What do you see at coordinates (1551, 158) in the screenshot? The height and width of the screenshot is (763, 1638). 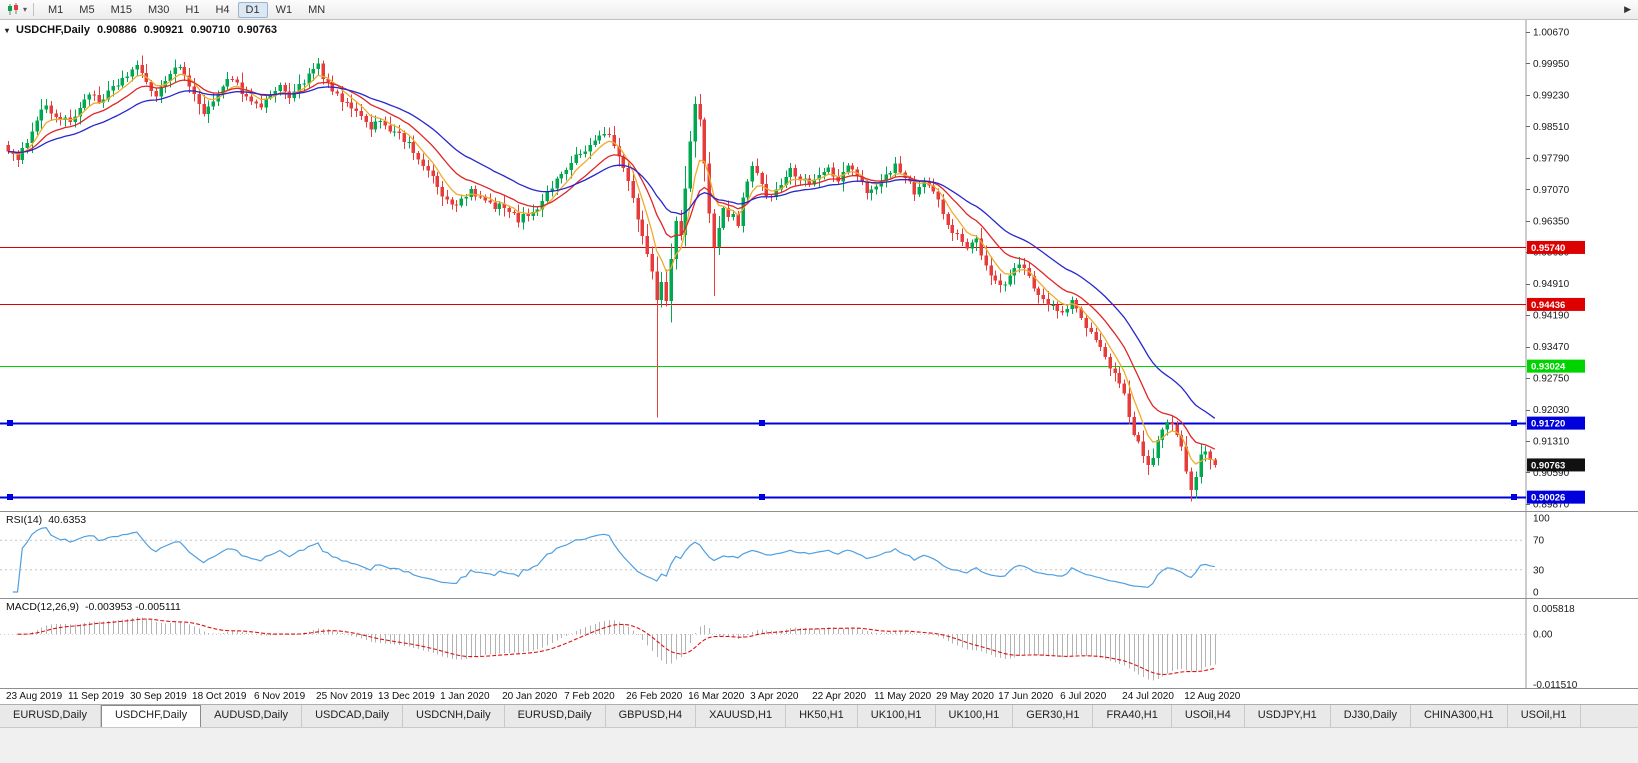 I see `price-axis-label: 0.97790` at bounding box center [1551, 158].